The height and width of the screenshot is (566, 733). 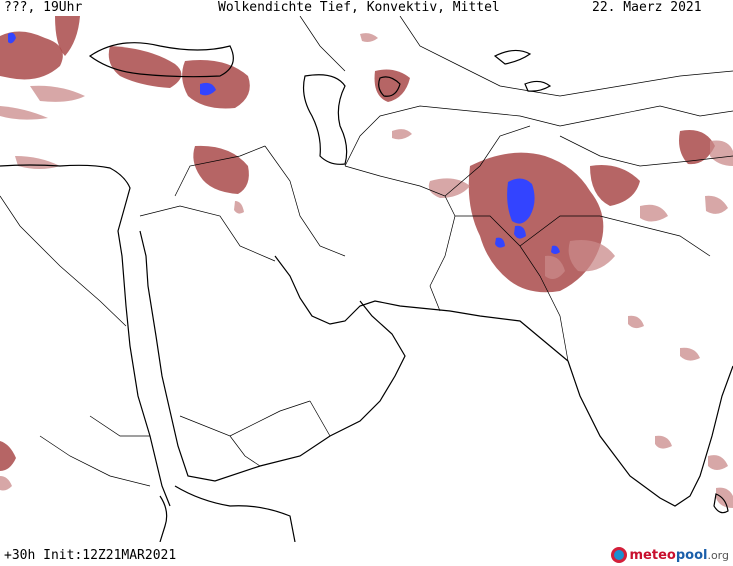 I want to click on meteopool-logo: meteo pool .org, so click(x=669, y=555).